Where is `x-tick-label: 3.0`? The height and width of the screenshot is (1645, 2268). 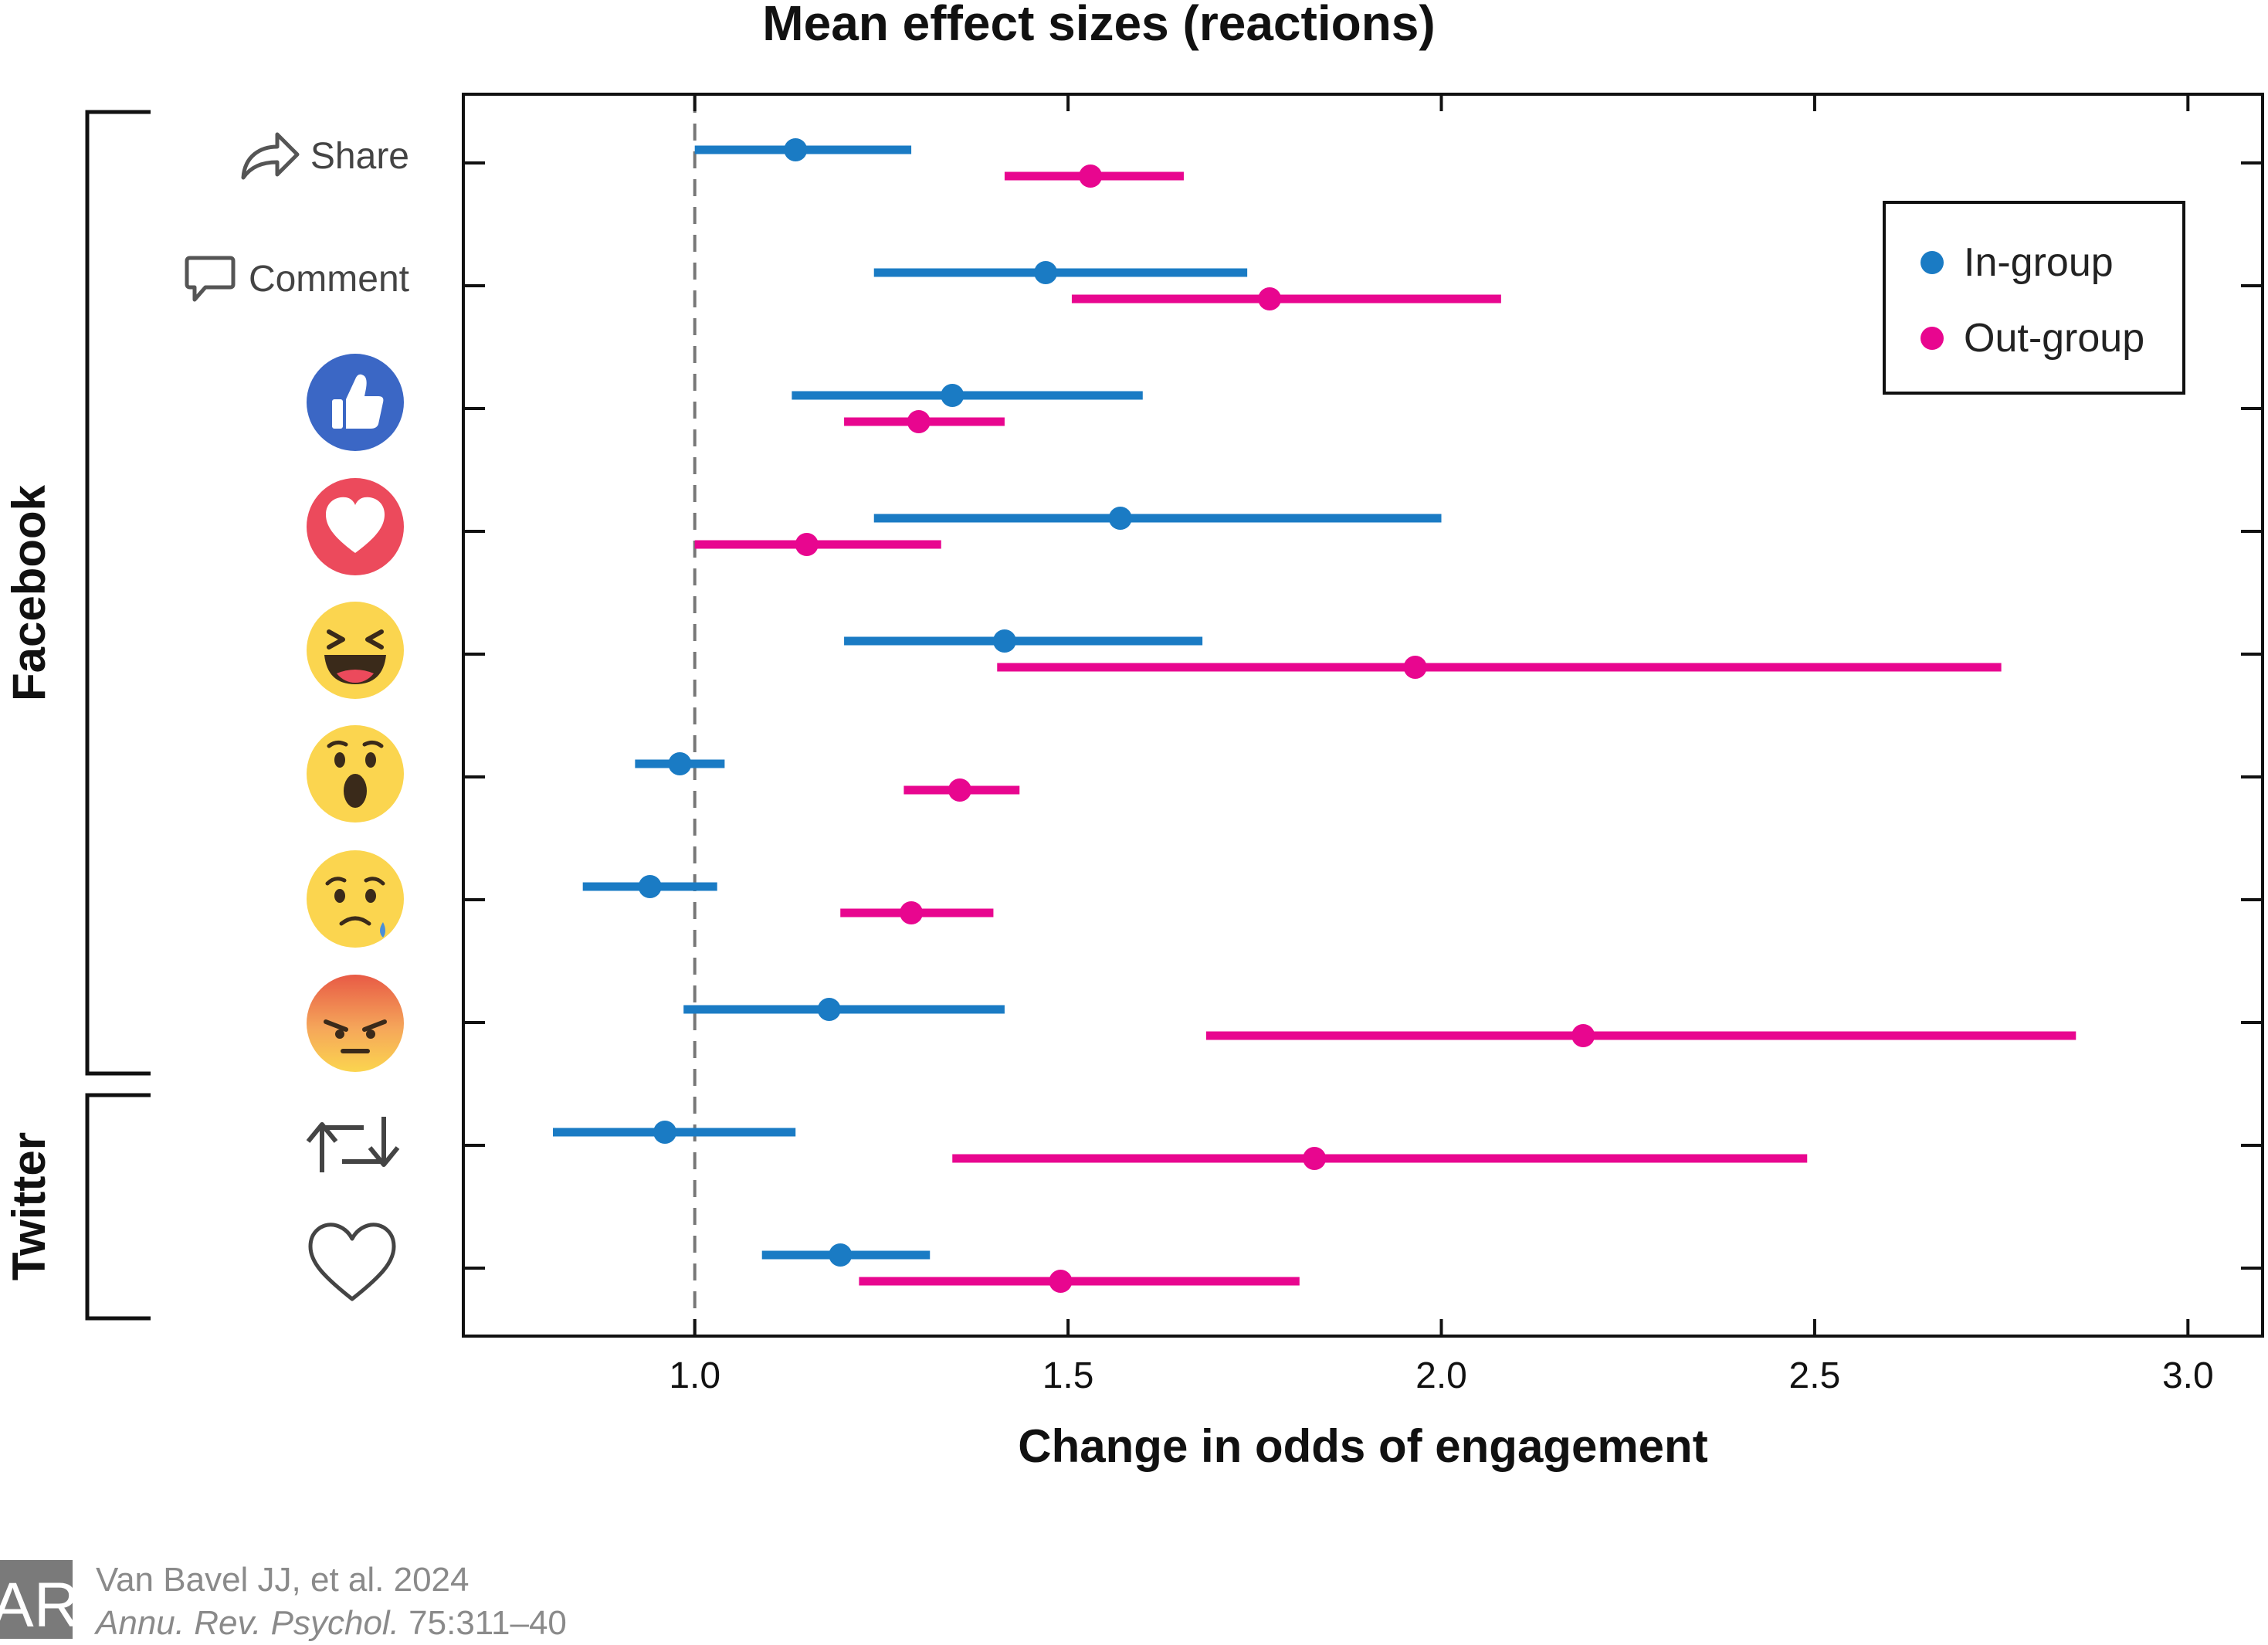
x-tick-label: 3.0 is located at coordinates (2188, 1375).